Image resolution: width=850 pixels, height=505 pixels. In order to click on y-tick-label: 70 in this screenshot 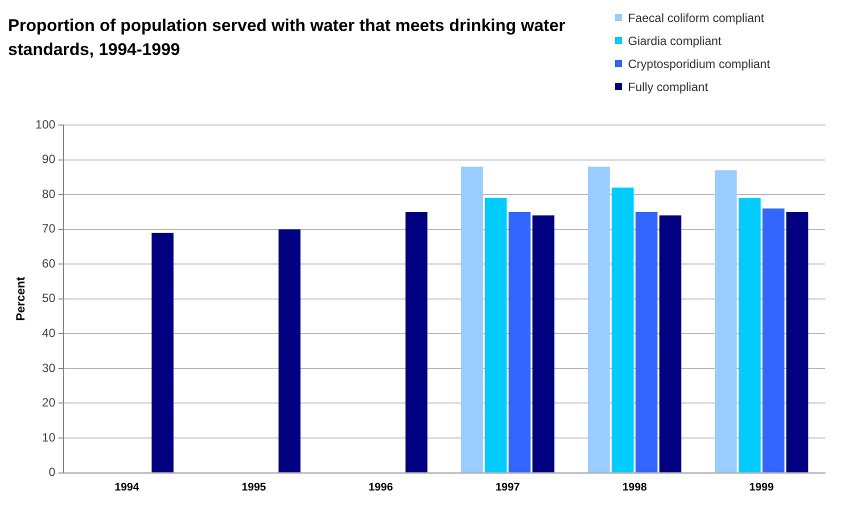, I will do `click(49, 229)`.